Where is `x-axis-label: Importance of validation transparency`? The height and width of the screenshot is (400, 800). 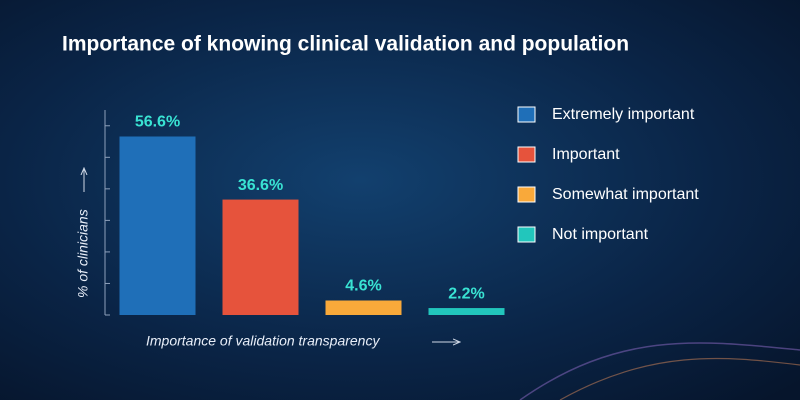
x-axis-label: Importance of validation transparency is located at coordinates (263, 341).